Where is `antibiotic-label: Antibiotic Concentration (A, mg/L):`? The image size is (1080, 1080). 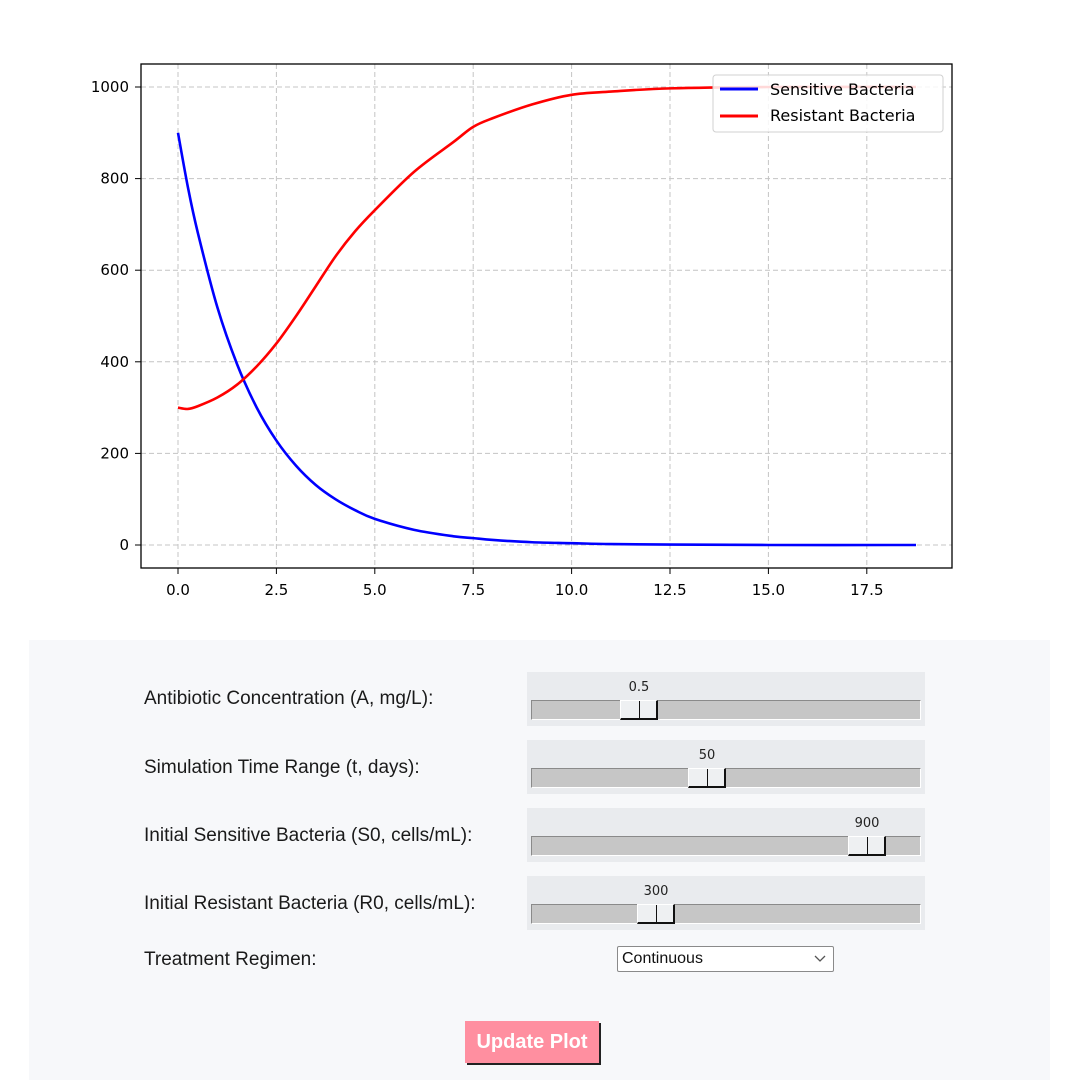 antibiotic-label: Antibiotic Concentration (A, mg/L): is located at coordinates (289, 698).